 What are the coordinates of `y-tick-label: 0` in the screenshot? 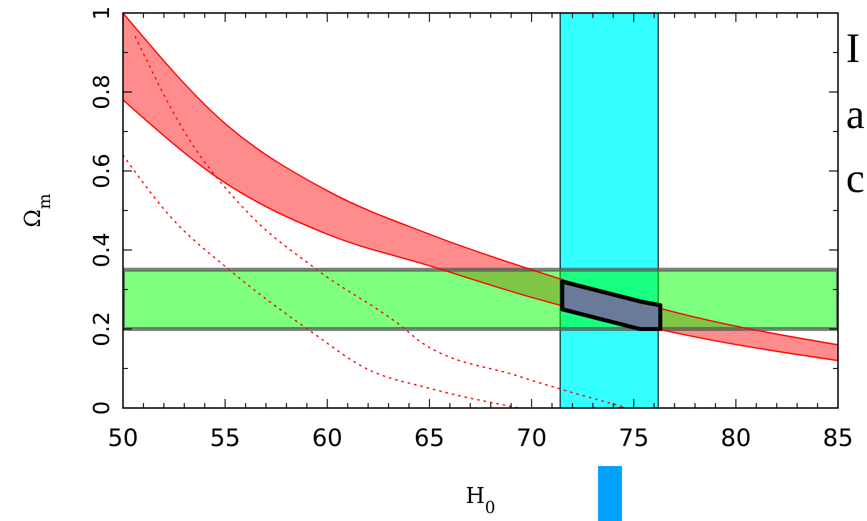 It's located at (102, 408).